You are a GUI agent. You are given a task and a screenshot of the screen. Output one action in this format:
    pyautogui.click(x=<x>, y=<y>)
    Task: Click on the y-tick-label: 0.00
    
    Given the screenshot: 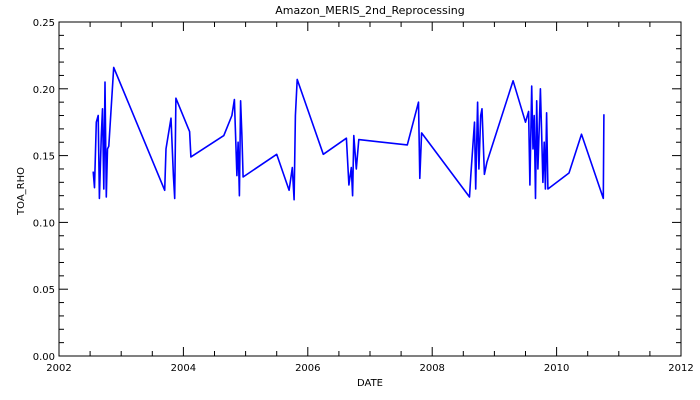 What is the action you would take?
    pyautogui.click(x=44, y=357)
    